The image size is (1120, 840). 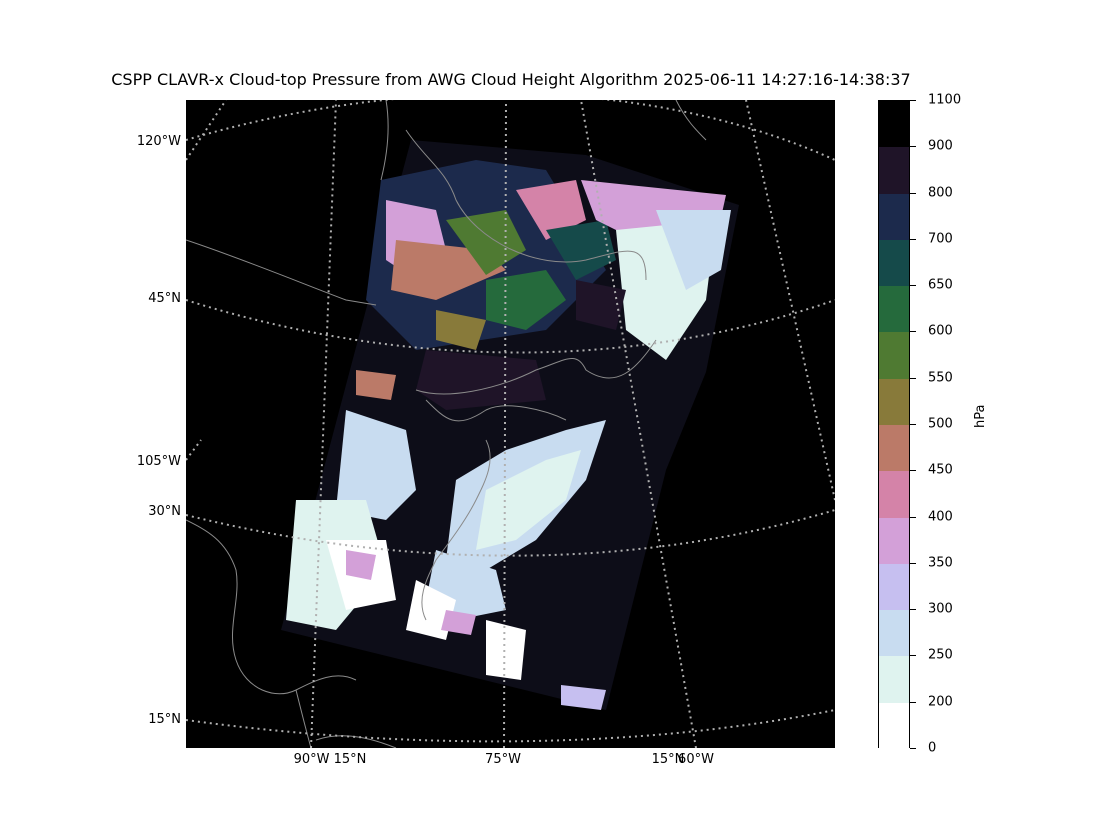 I want to click on colorbar-tick-label: 450, so click(x=940, y=470).